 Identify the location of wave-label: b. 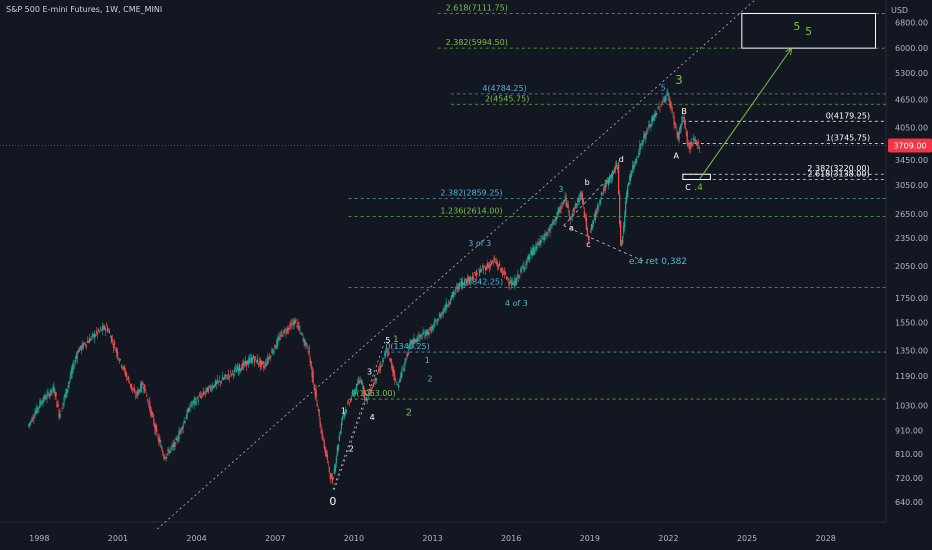
(587, 182).